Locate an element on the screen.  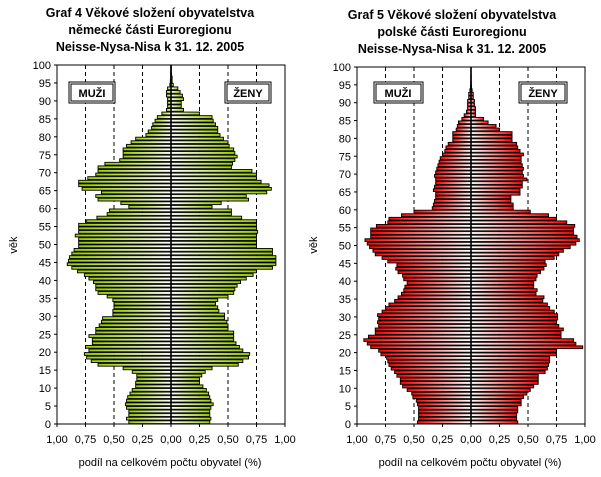
chart-2-title-line-3: Neisse-Nysa-Nisa k 31. 12. 2005 is located at coordinates (452, 49).